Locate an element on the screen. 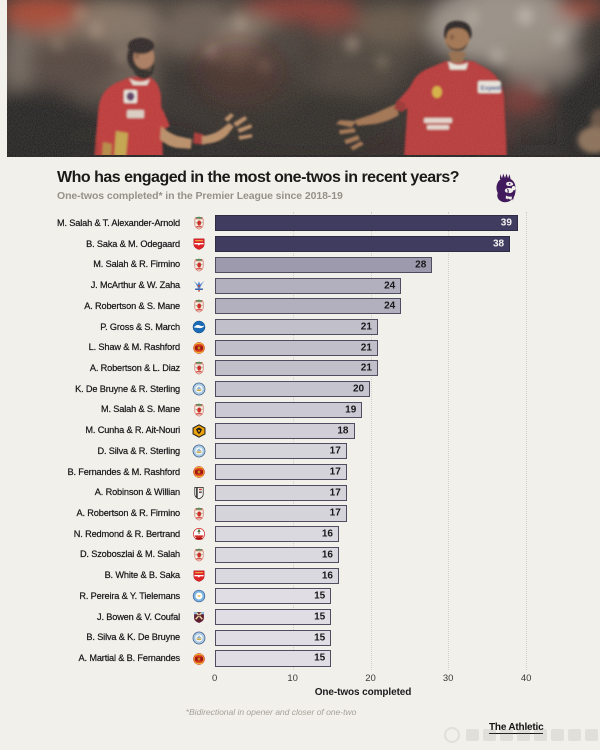  svg-text: Expedi is located at coordinates (492, 88).